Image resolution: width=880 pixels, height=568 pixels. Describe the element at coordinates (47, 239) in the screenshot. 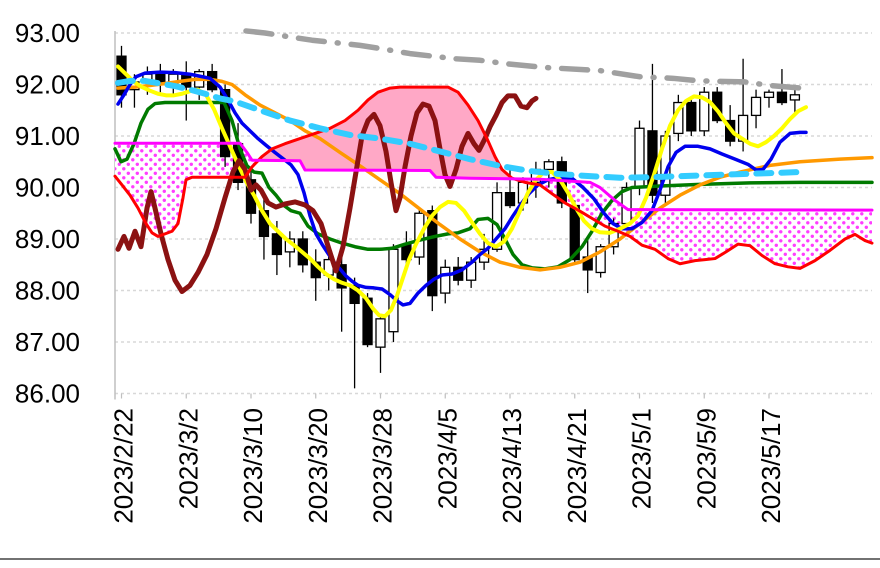

I see `y-axis-label: 89.00` at that location.